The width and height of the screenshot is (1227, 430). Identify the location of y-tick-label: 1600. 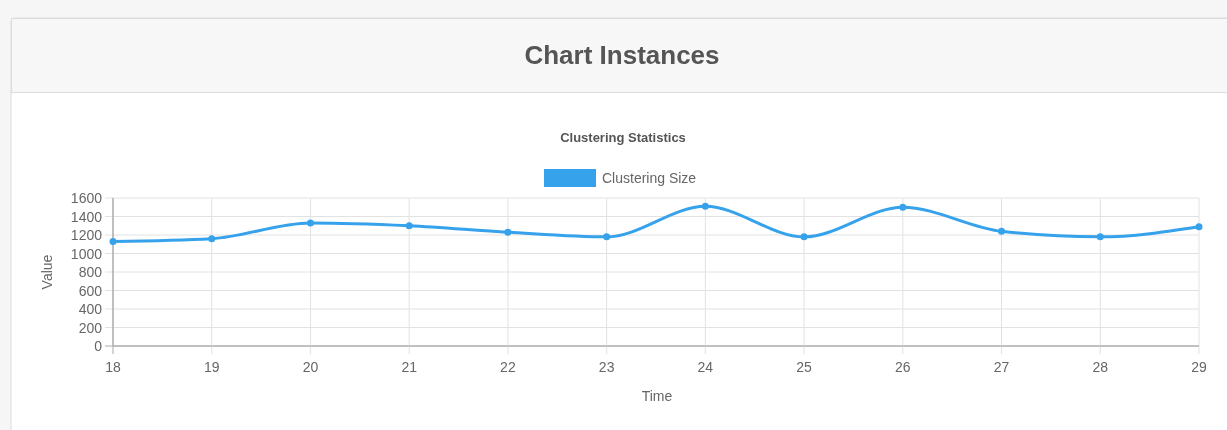
(86, 198).